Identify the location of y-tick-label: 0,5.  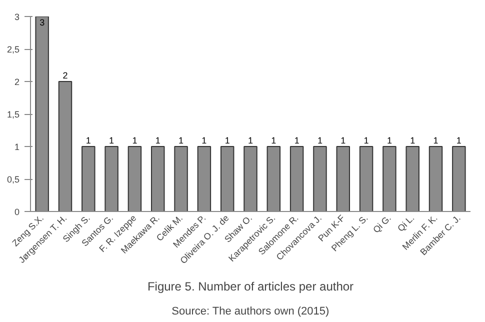
(13, 179).